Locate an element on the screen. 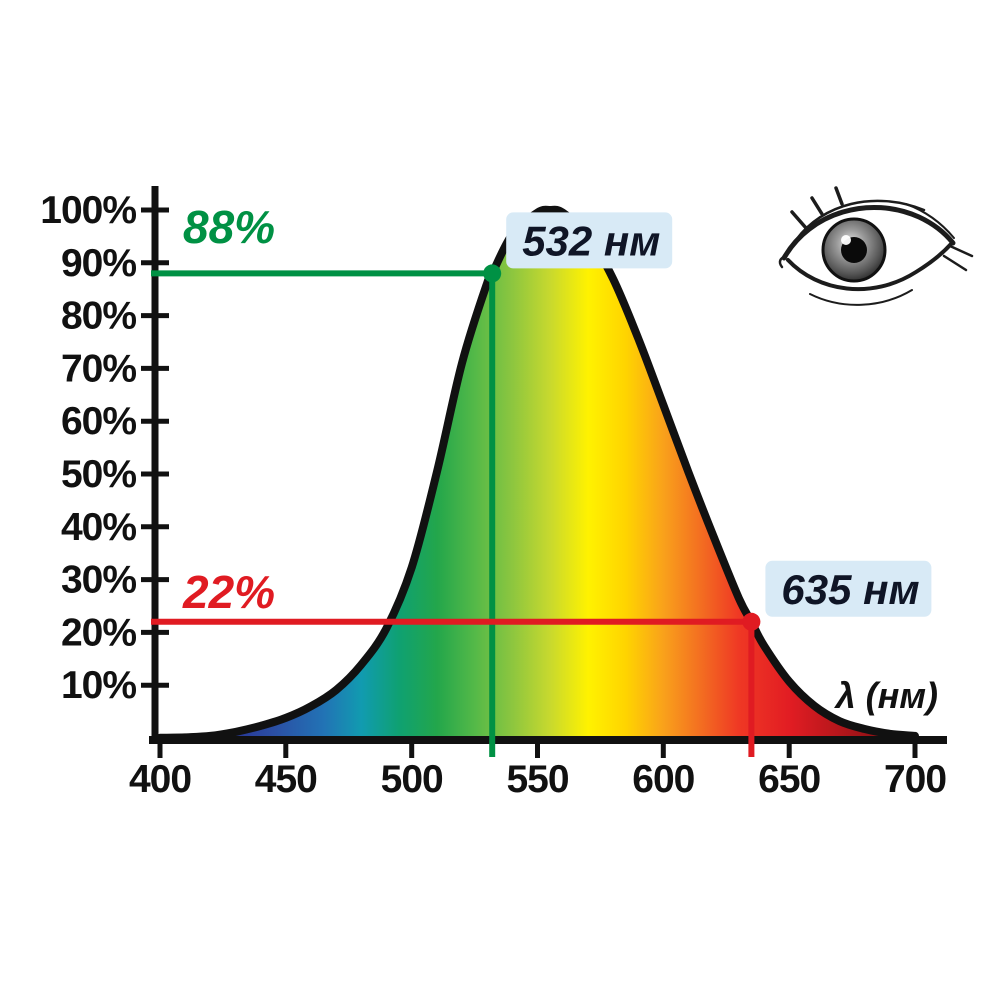 This screenshot has height=1000, width=1000. red-wavelength-label: 635 нм is located at coordinates (850, 589).